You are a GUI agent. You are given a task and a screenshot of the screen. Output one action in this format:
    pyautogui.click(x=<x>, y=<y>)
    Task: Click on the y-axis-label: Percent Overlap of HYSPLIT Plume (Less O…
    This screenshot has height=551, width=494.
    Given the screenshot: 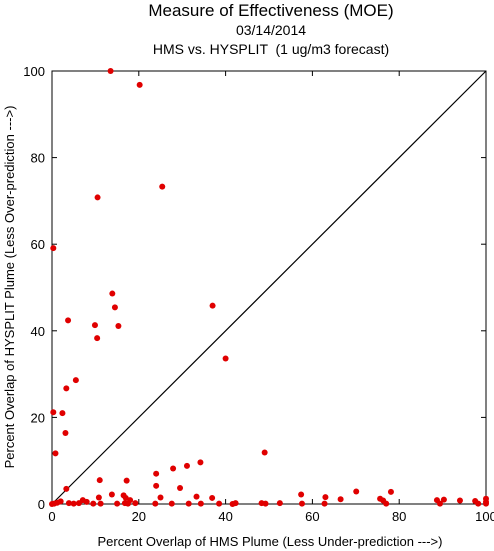 What is the action you would take?
    pyautogui.click(x=9, y=287)
    